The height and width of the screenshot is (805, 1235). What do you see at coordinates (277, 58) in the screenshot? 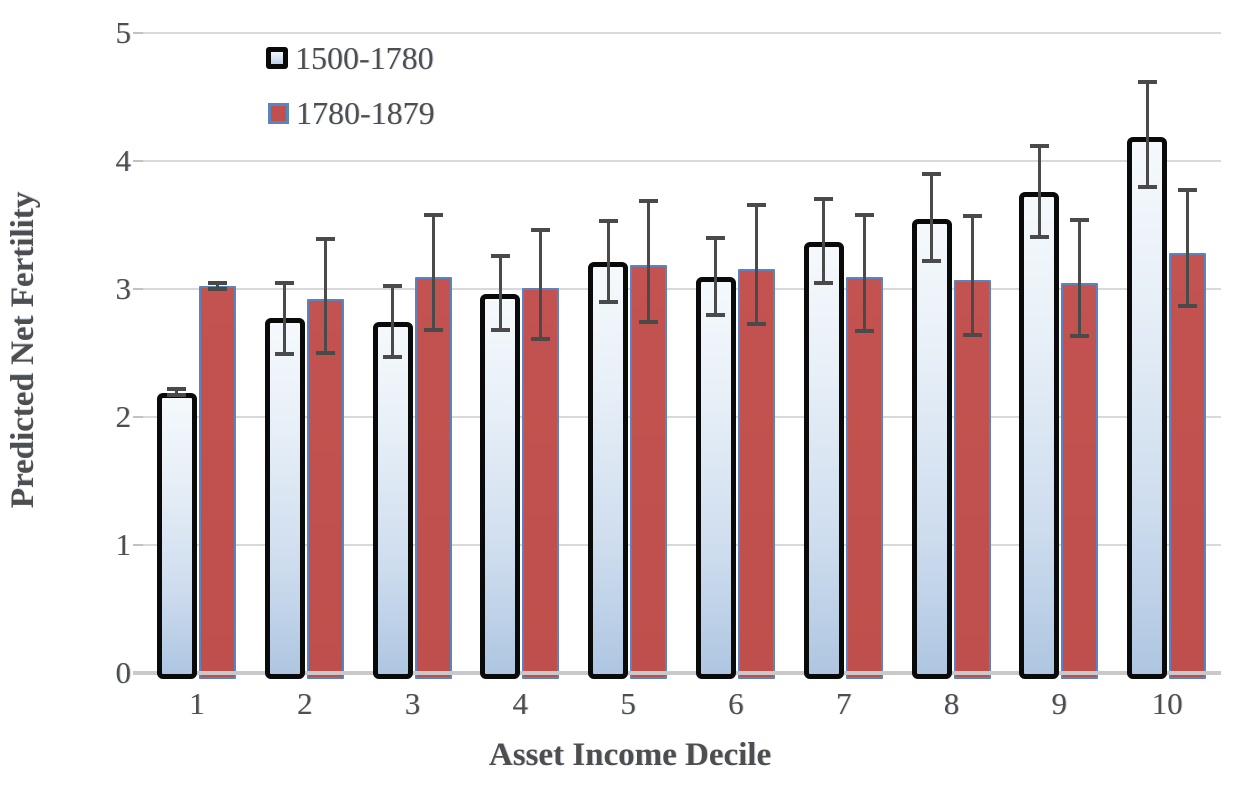
I see `legend-swatch-1500-1780-icon` at bounding box center [277, 58].